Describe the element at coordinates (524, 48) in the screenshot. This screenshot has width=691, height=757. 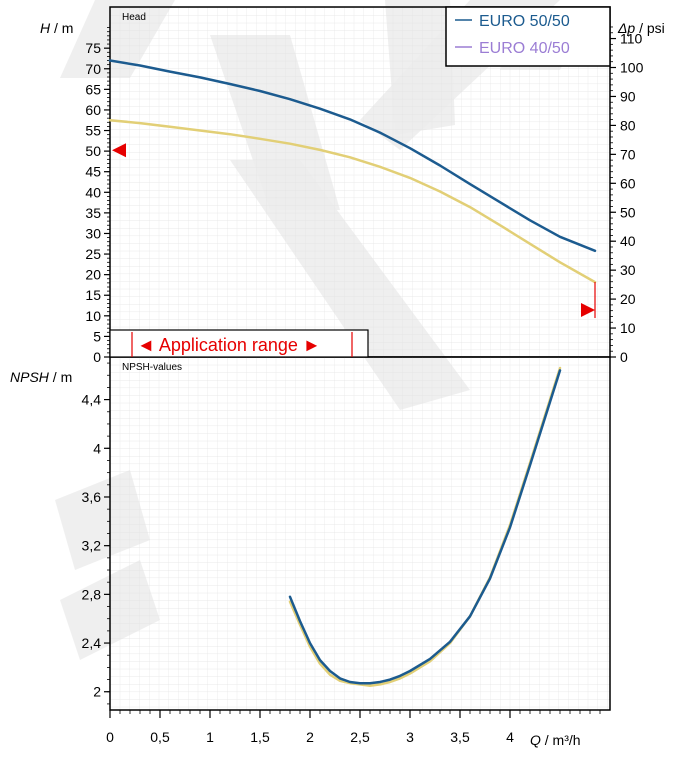
I see `legend-entry-euro-40-50: EURO 40/50` at that location.